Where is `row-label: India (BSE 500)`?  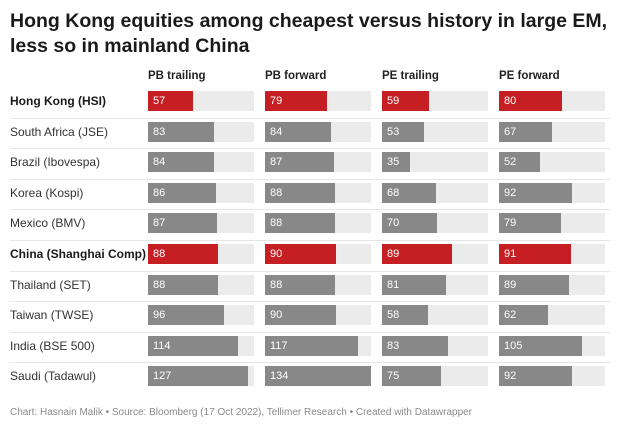 row-label: India (BSE 500) is located at coordinates (52, 345).